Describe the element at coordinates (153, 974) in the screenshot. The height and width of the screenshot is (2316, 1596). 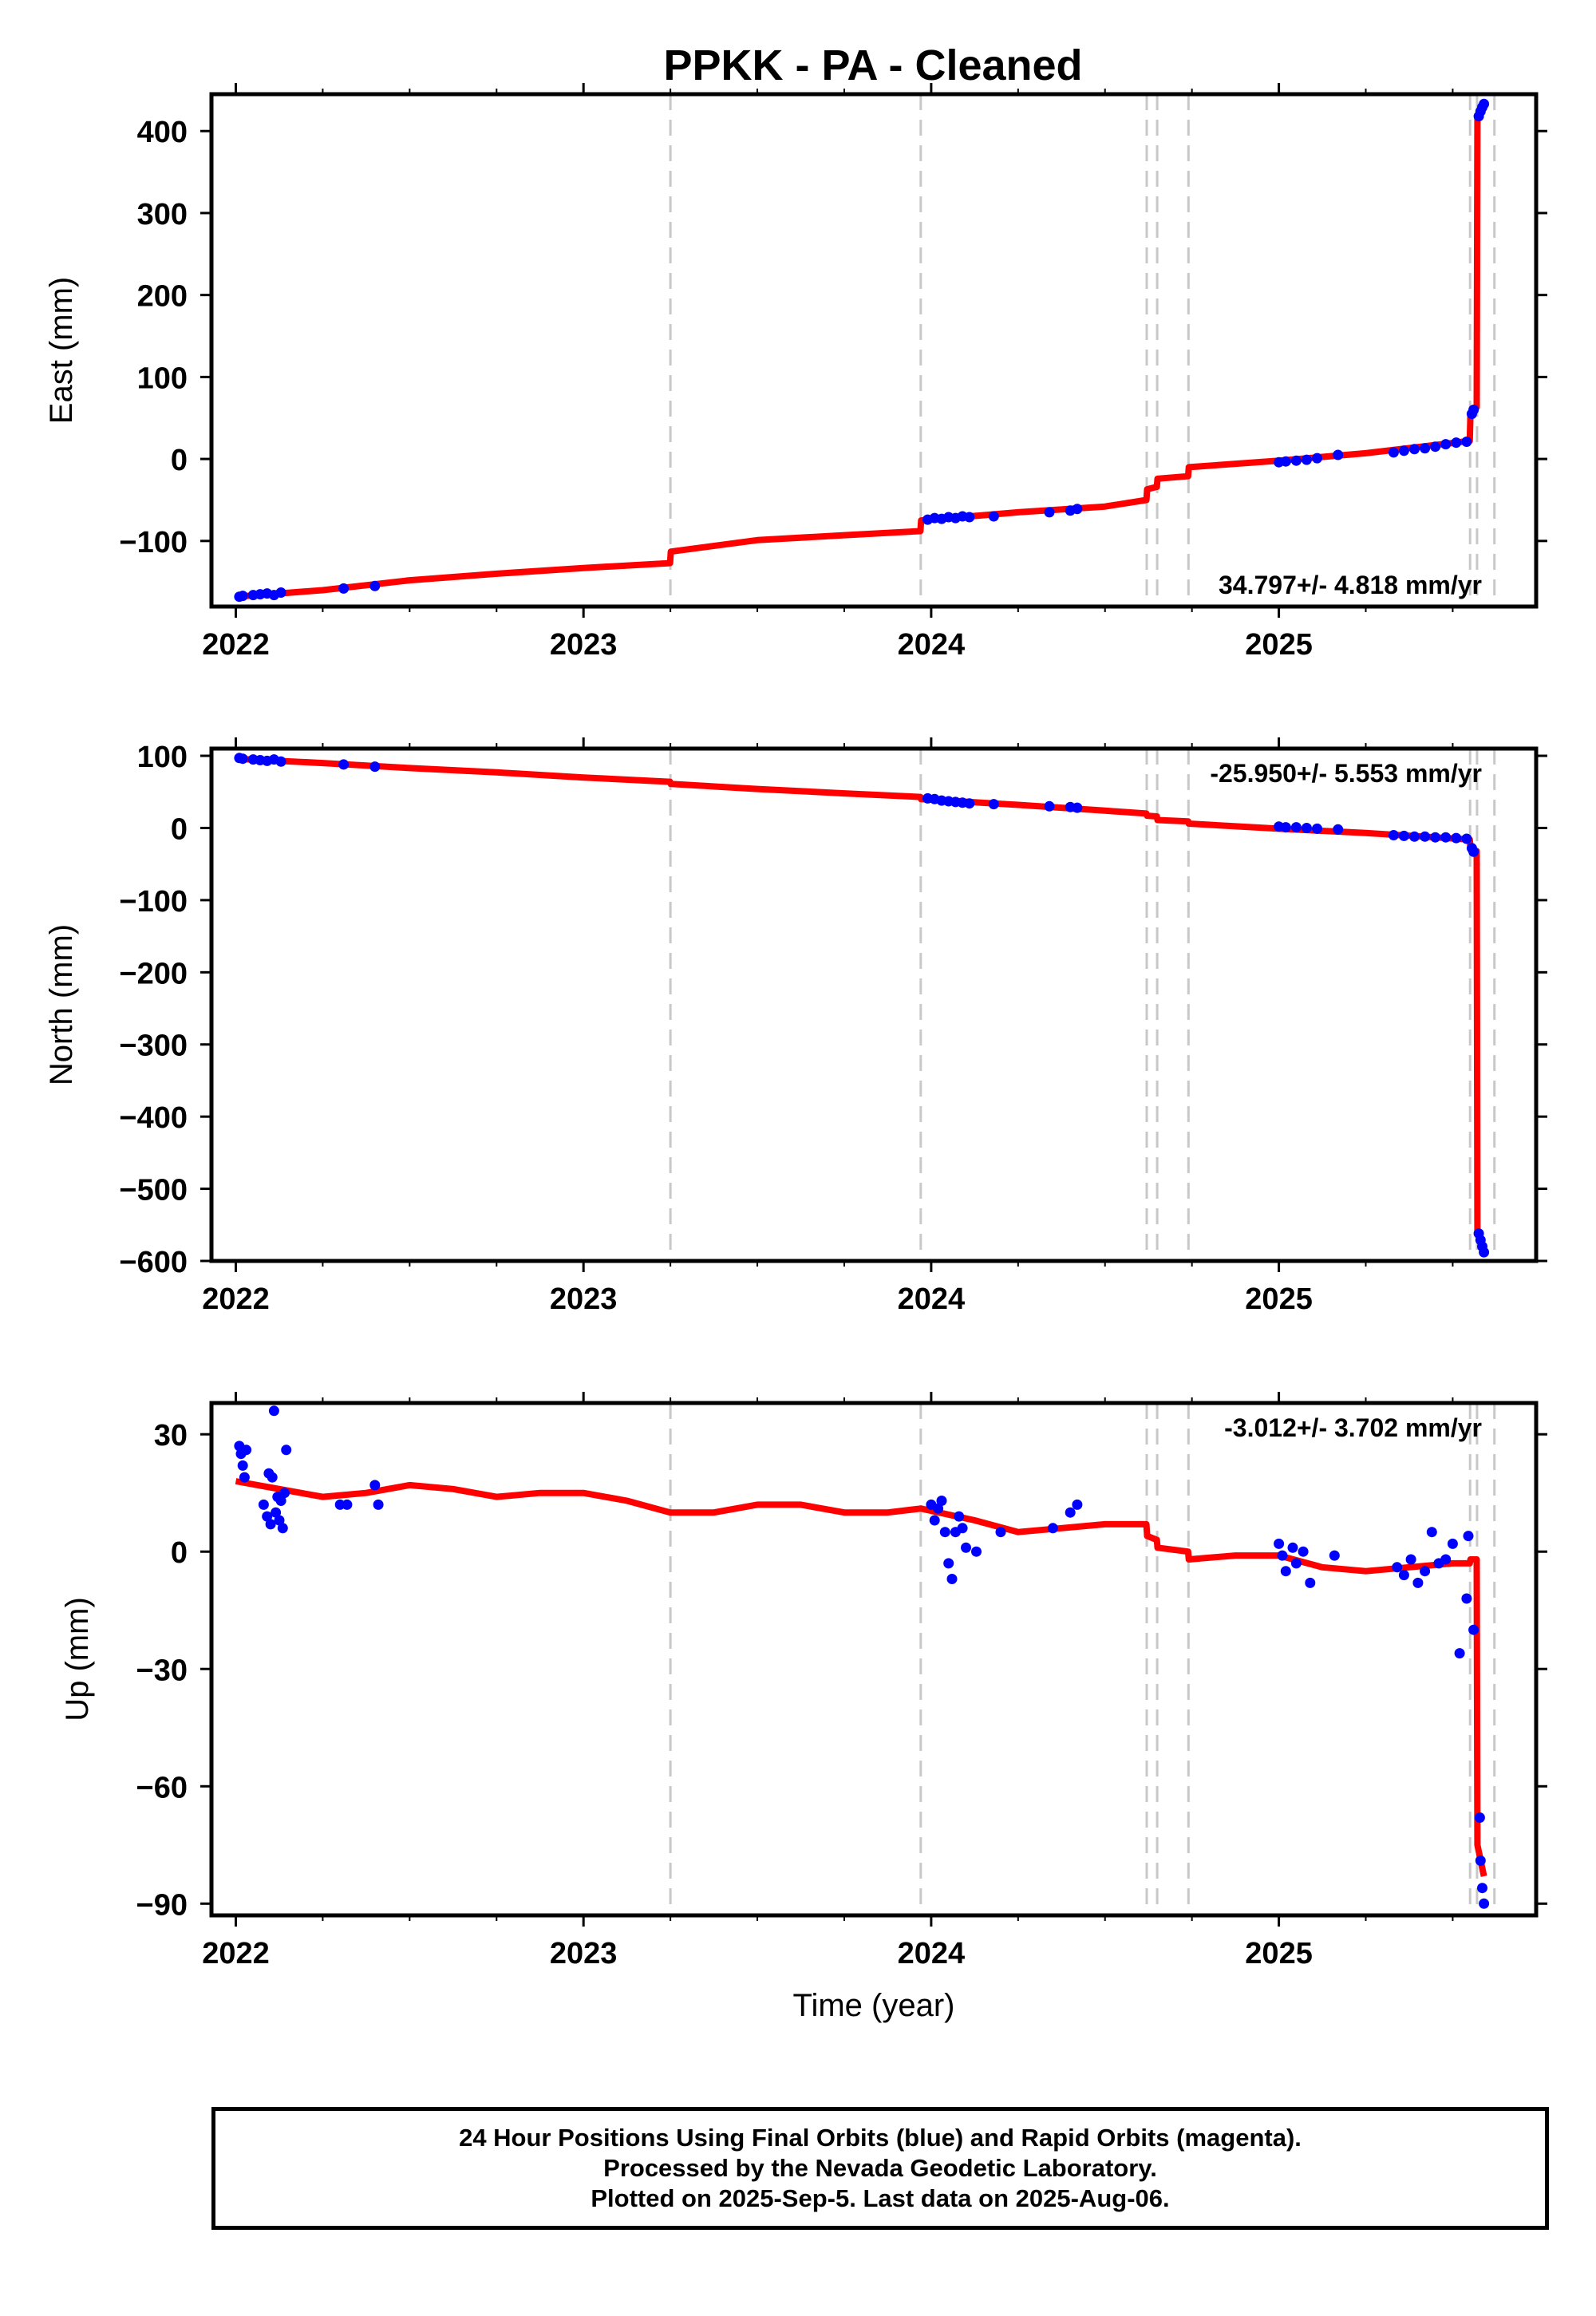
I see `north-y-tick-label-3: −200` at that location.